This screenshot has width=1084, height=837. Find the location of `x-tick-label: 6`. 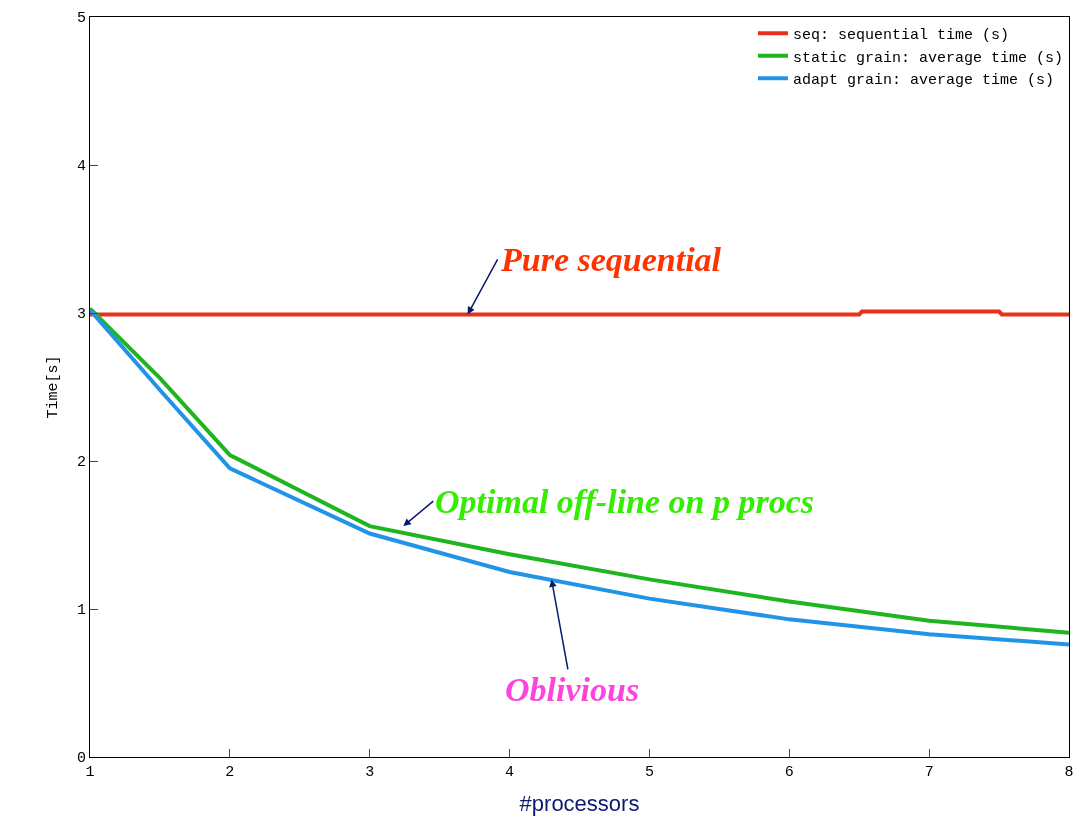

x-tick-label: 6 is located at coordinates (789, 772).